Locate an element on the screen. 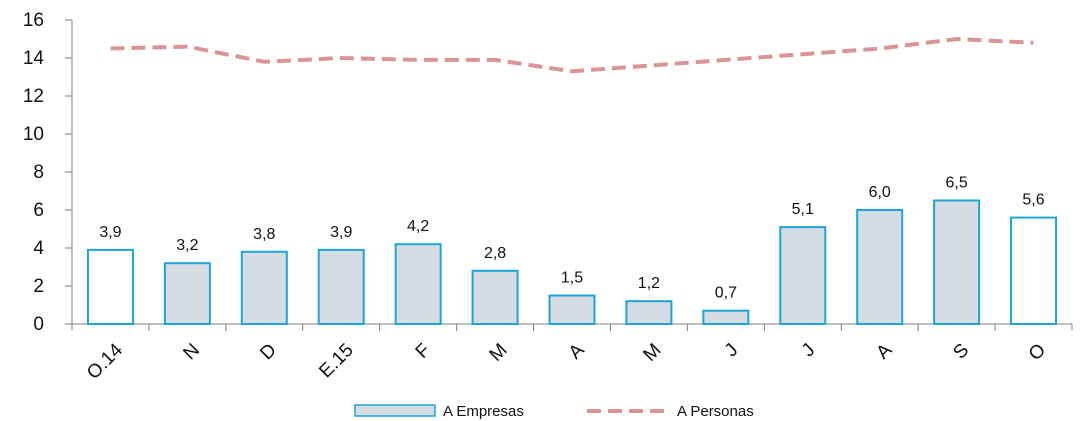 The image size is (1085, 421). y-tick-label: 12 is located at coordinates (33, 96).